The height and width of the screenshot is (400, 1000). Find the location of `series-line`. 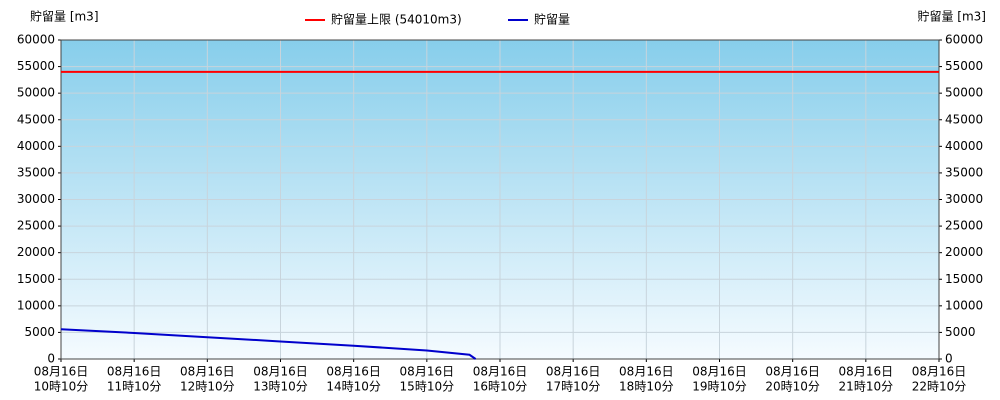

series-line is located at coordinates (268, 344).